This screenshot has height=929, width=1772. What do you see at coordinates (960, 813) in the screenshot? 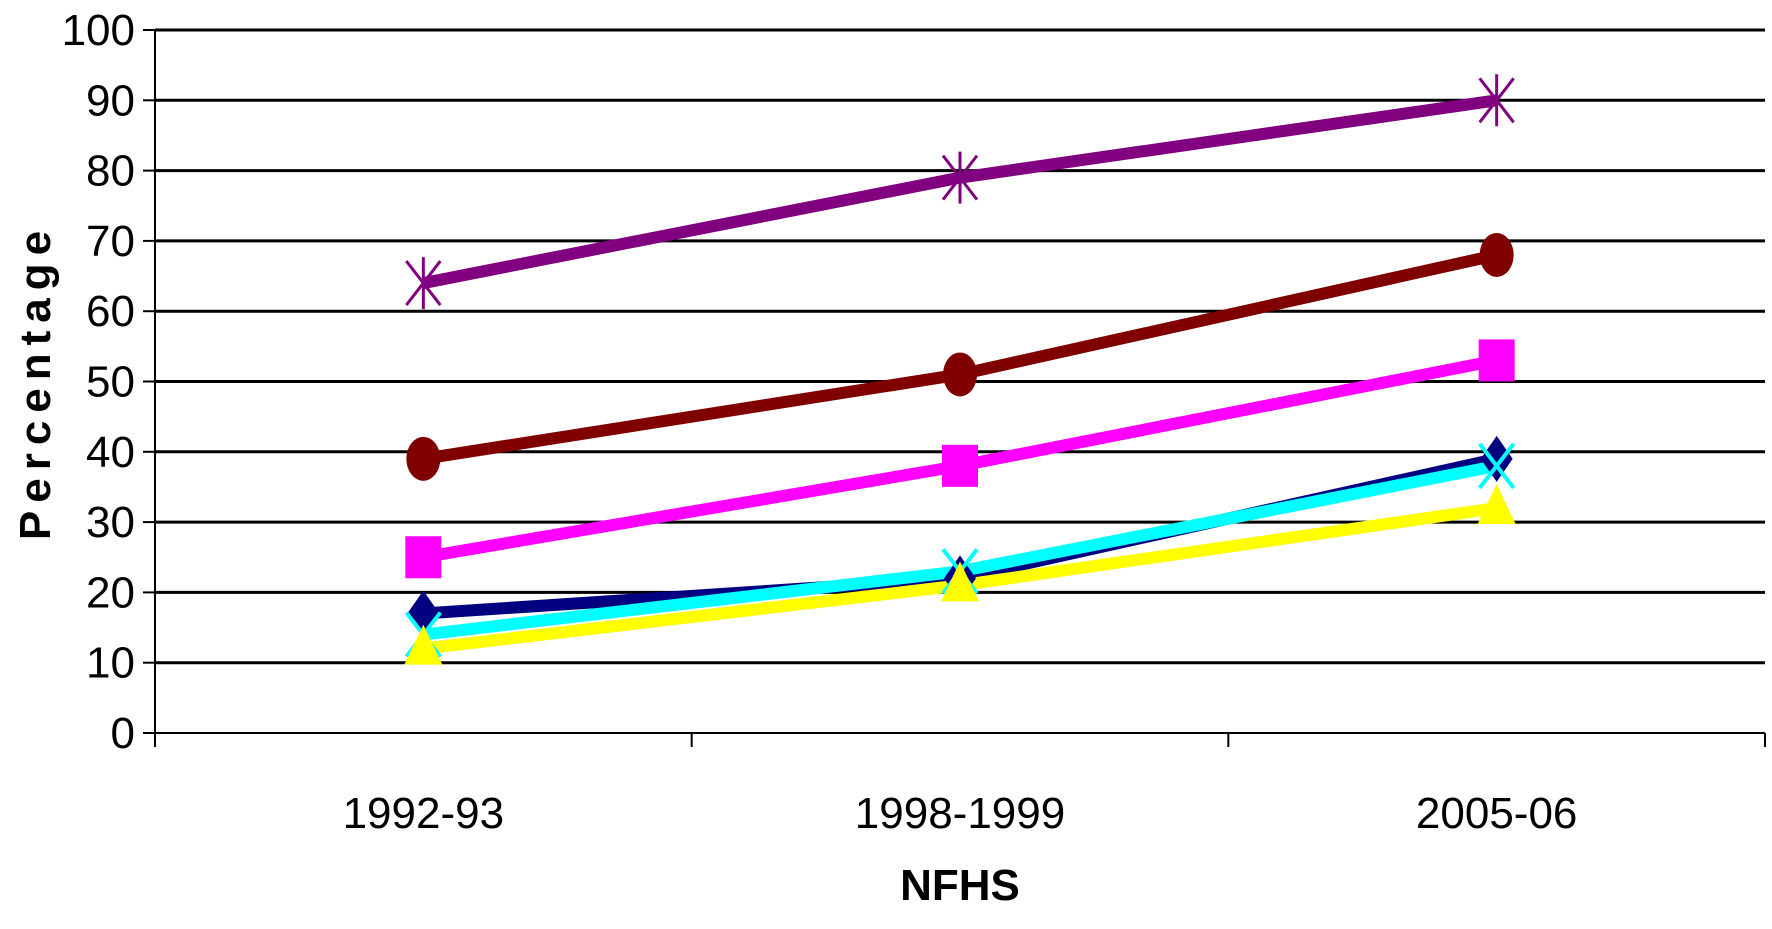
I see `x-tick-label: 1998-1999` at bounding box center [960, 813].